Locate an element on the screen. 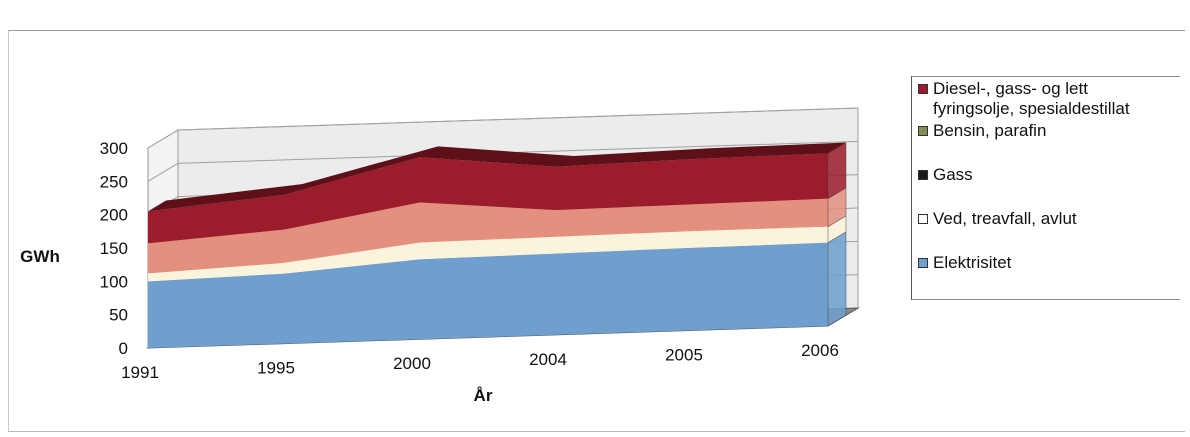  x-axis-ticks: 1991 1995 2000 2004 2005 2006 is located at coordinates (480, 361).